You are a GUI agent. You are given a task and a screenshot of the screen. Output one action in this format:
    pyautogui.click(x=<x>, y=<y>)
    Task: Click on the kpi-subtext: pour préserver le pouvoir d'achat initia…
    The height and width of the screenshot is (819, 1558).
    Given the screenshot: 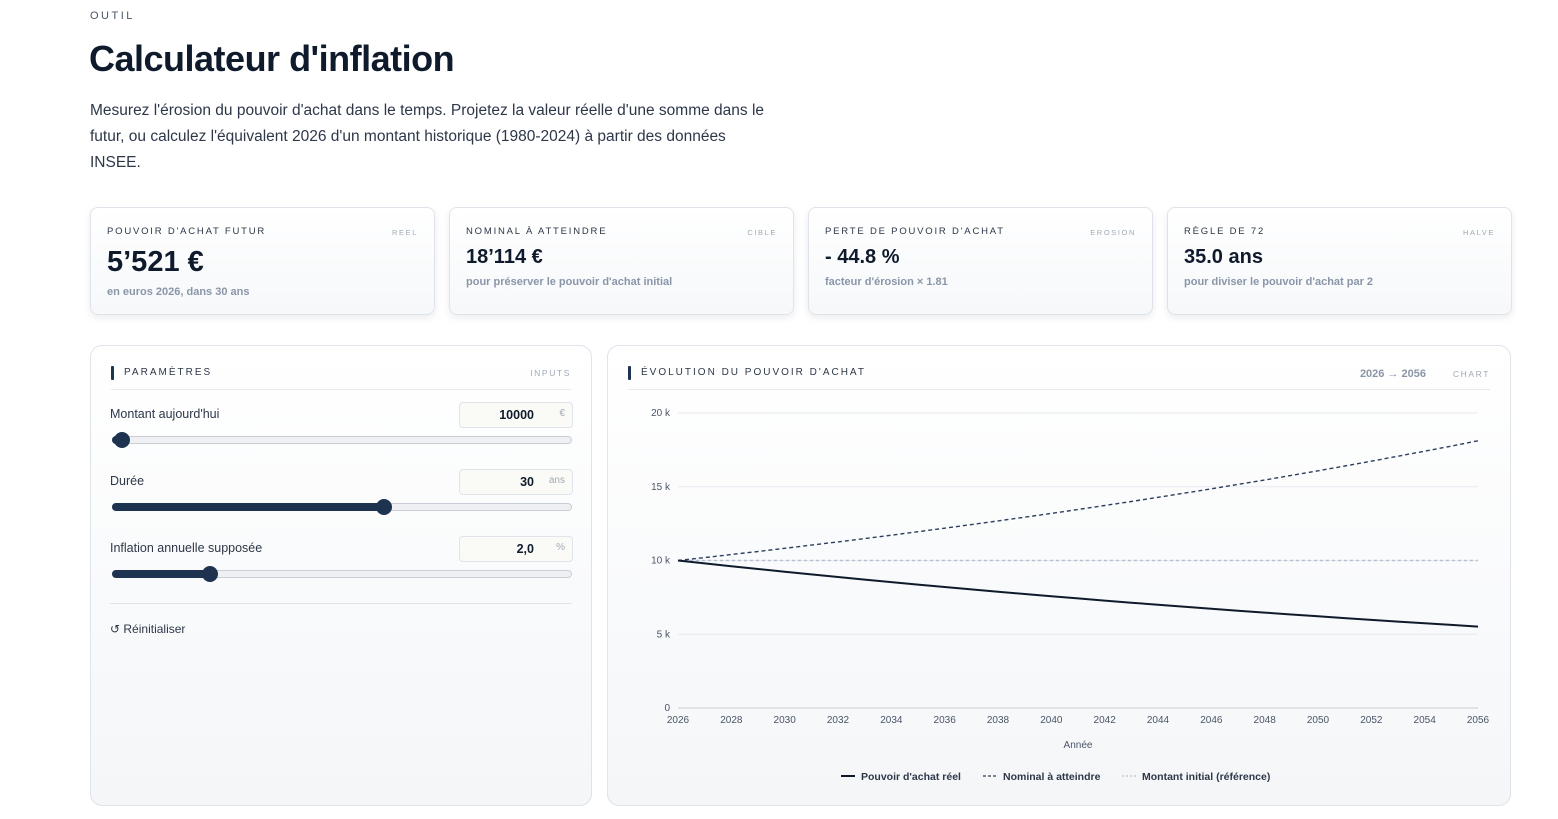 What is the action you would take?
    pyautogui.click(x=569, y=282)
    